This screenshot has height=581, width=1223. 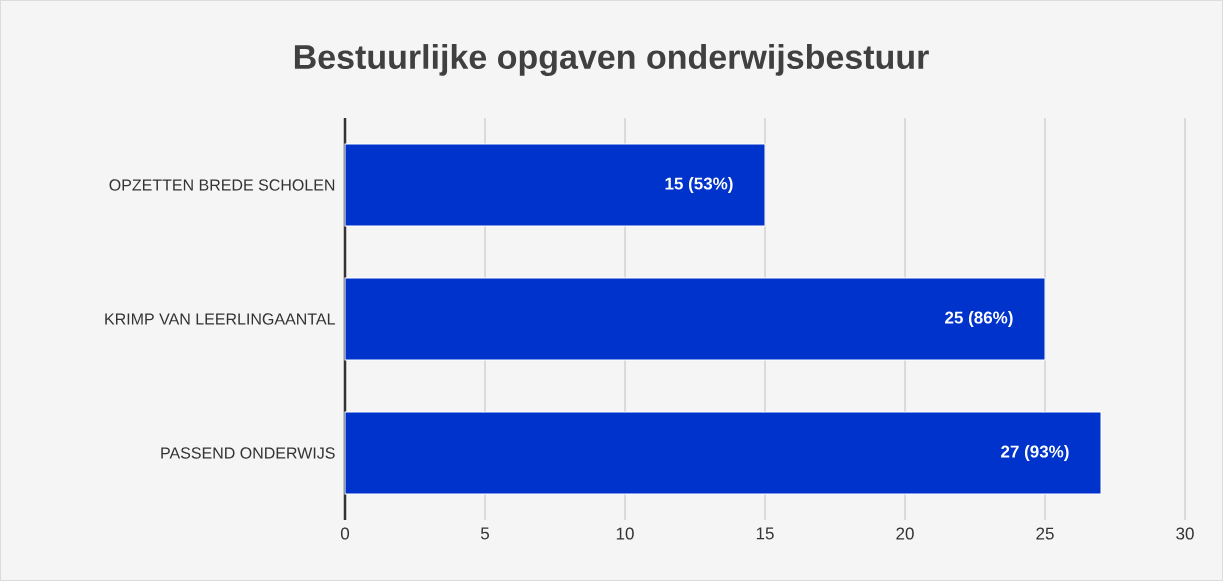 I want to click on data-label: 25 (86%), so click(x=979, y=319).